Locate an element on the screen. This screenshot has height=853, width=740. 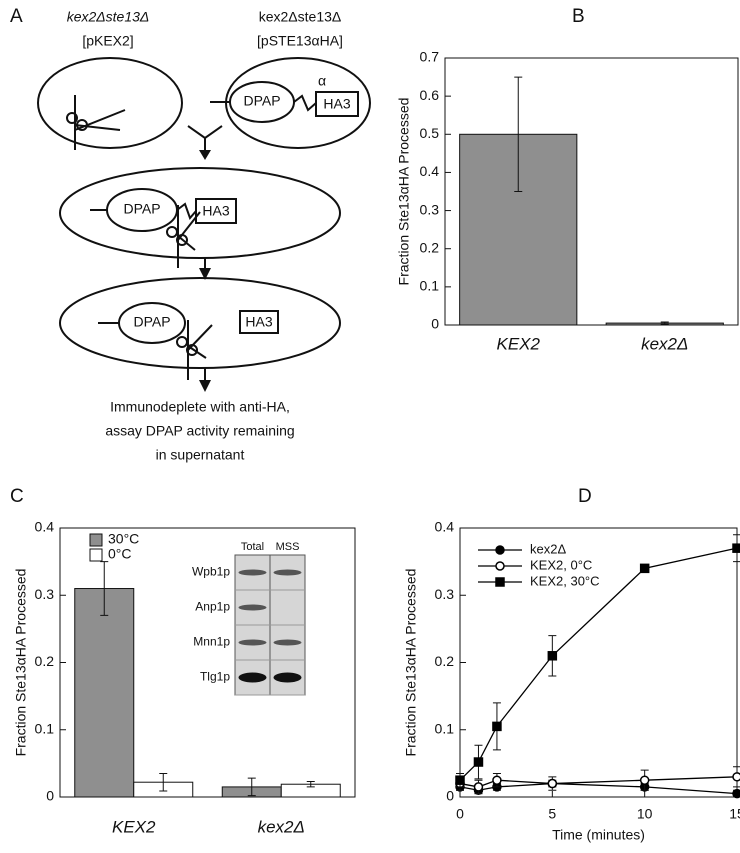
caption: in supernatant is located at coordinates (200, 455).